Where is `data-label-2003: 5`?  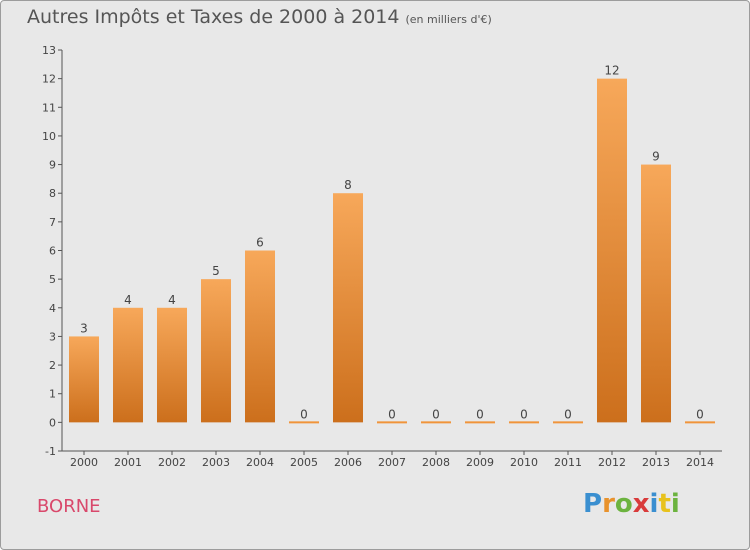
data-label-2003: 5 is located at coordinates (216, 271).